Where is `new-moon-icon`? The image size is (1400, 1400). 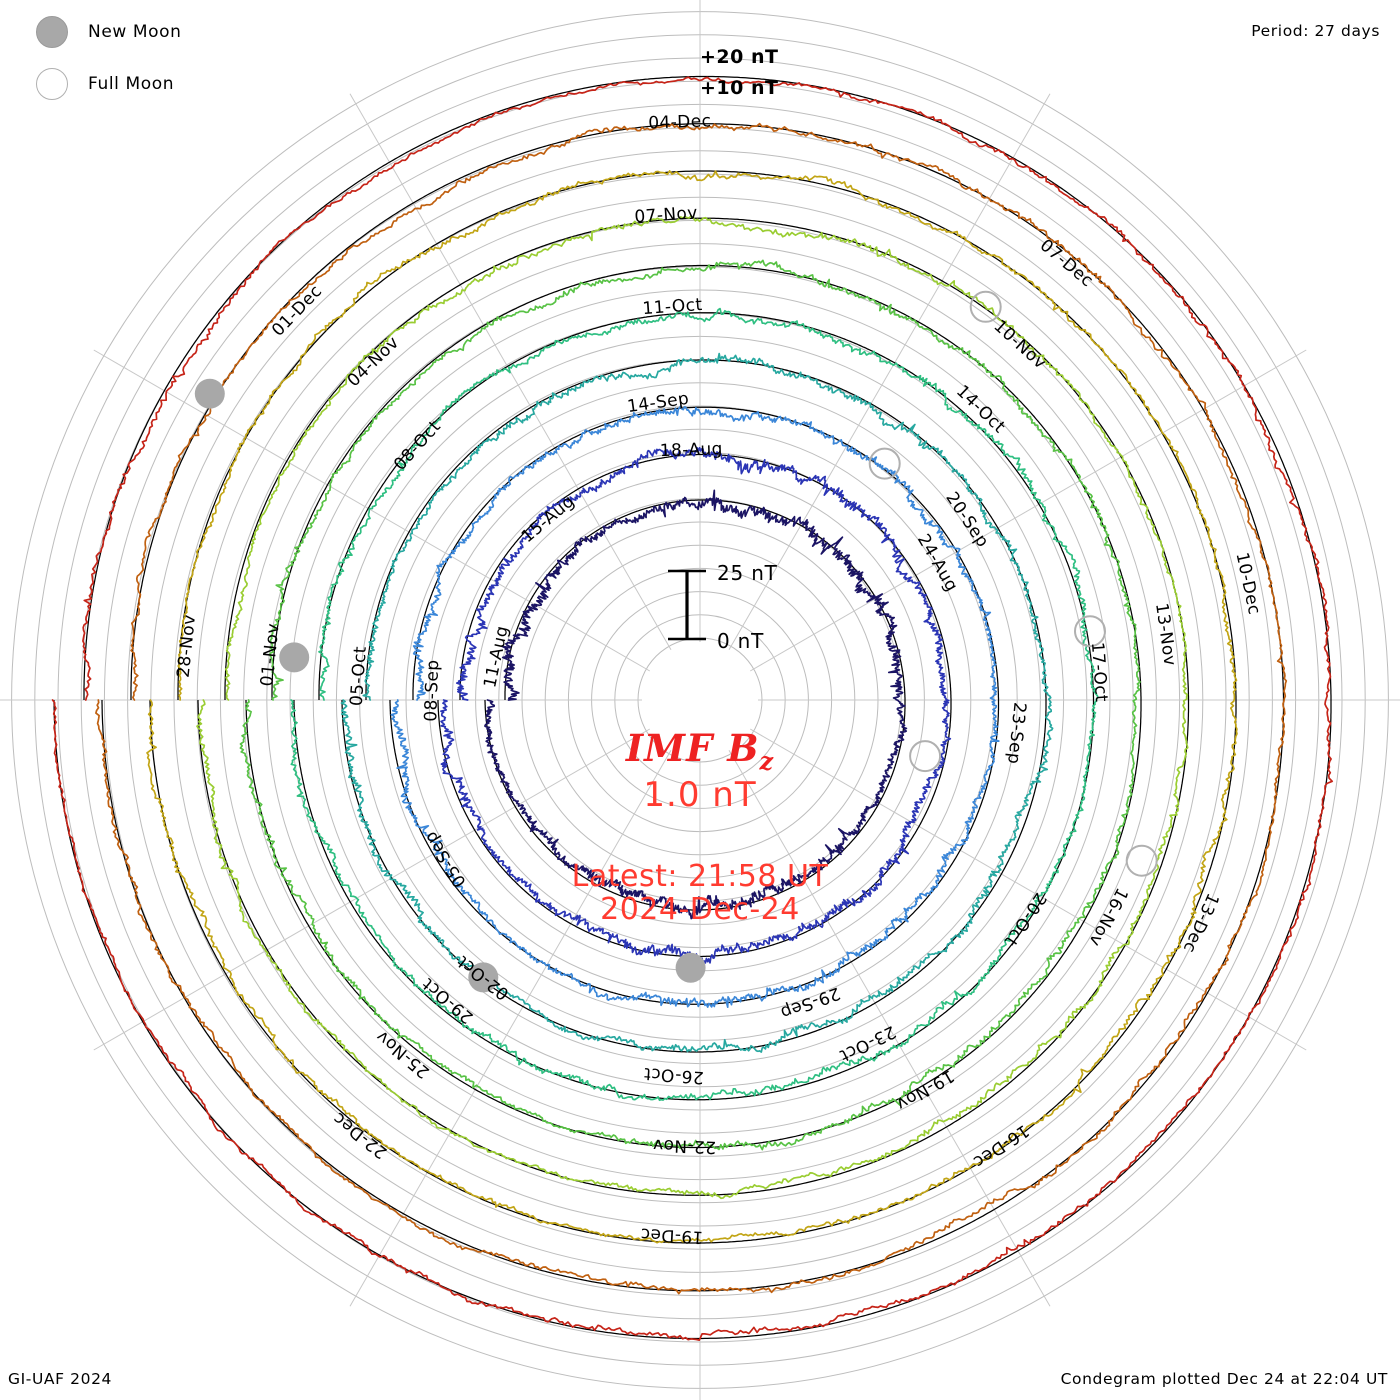
new-moon-icon is located at coordinates (52, 32).